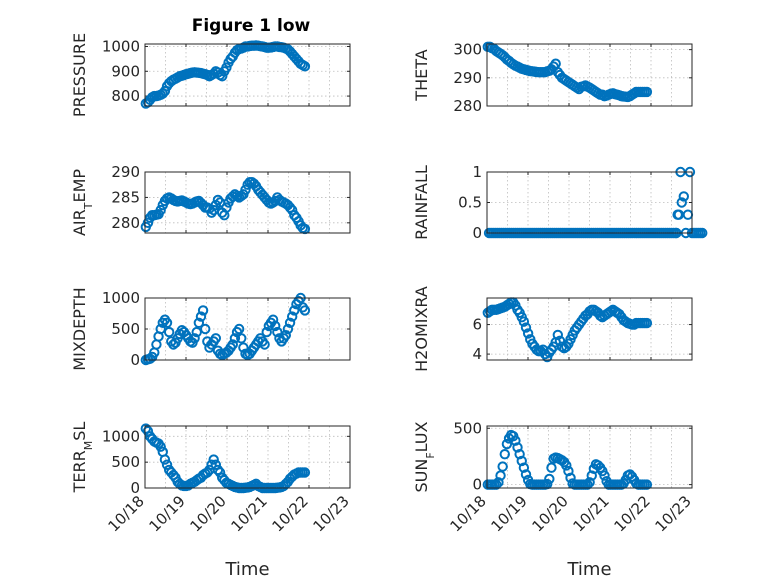 The image size is (778, 583). What do you see at coordinates (477, 325) in the screenshot?
I see `y-tick-label: 6` at bounding box center [477, 325].